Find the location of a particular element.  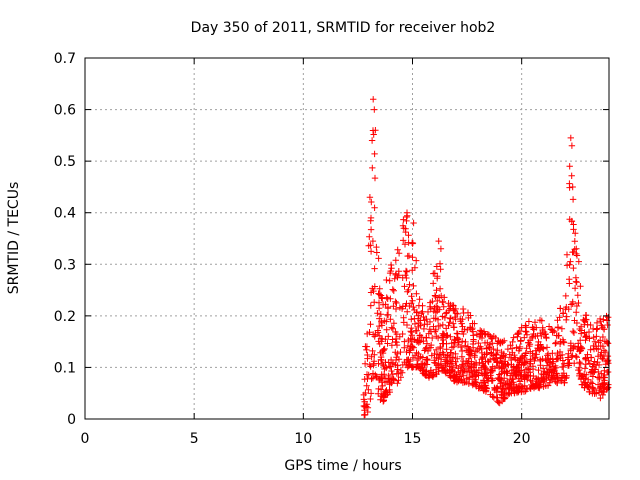

y-tick-label: 0.1 is located at coordinates (65, 368).